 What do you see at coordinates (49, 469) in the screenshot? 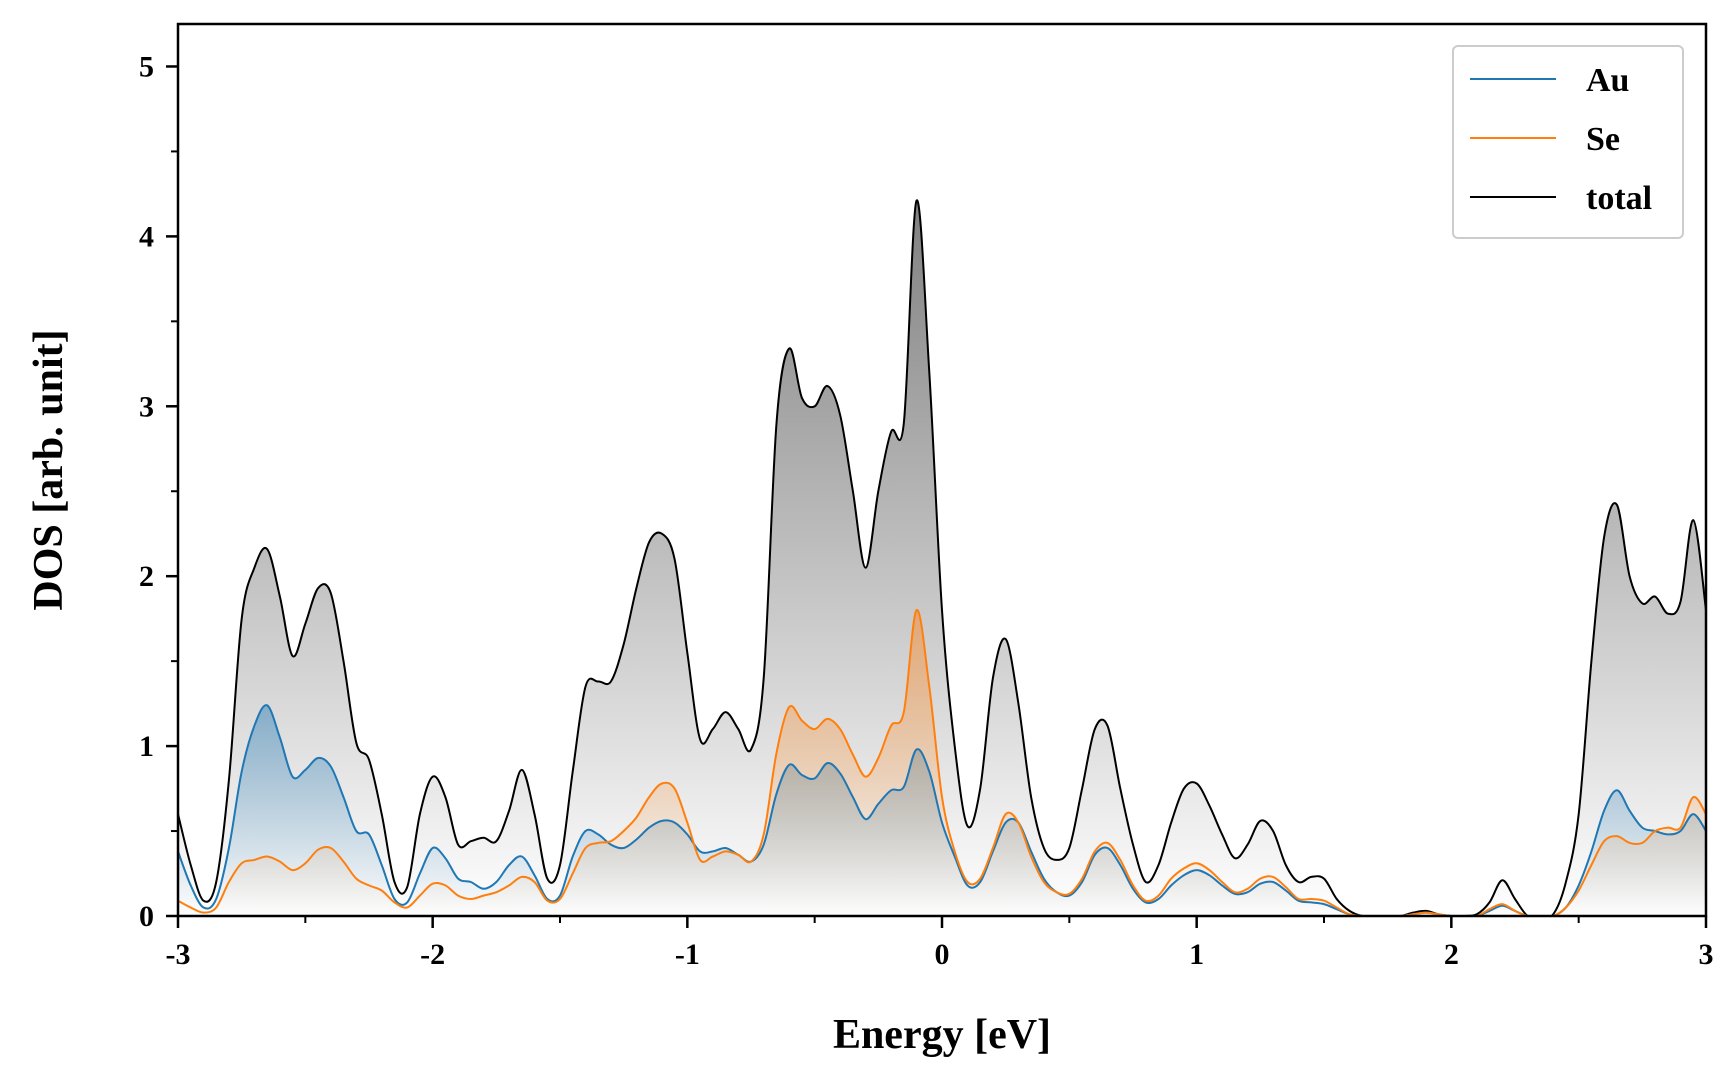
I see `y-axis-label: DOS [arb. unit]` at bounding box center [49, 469].